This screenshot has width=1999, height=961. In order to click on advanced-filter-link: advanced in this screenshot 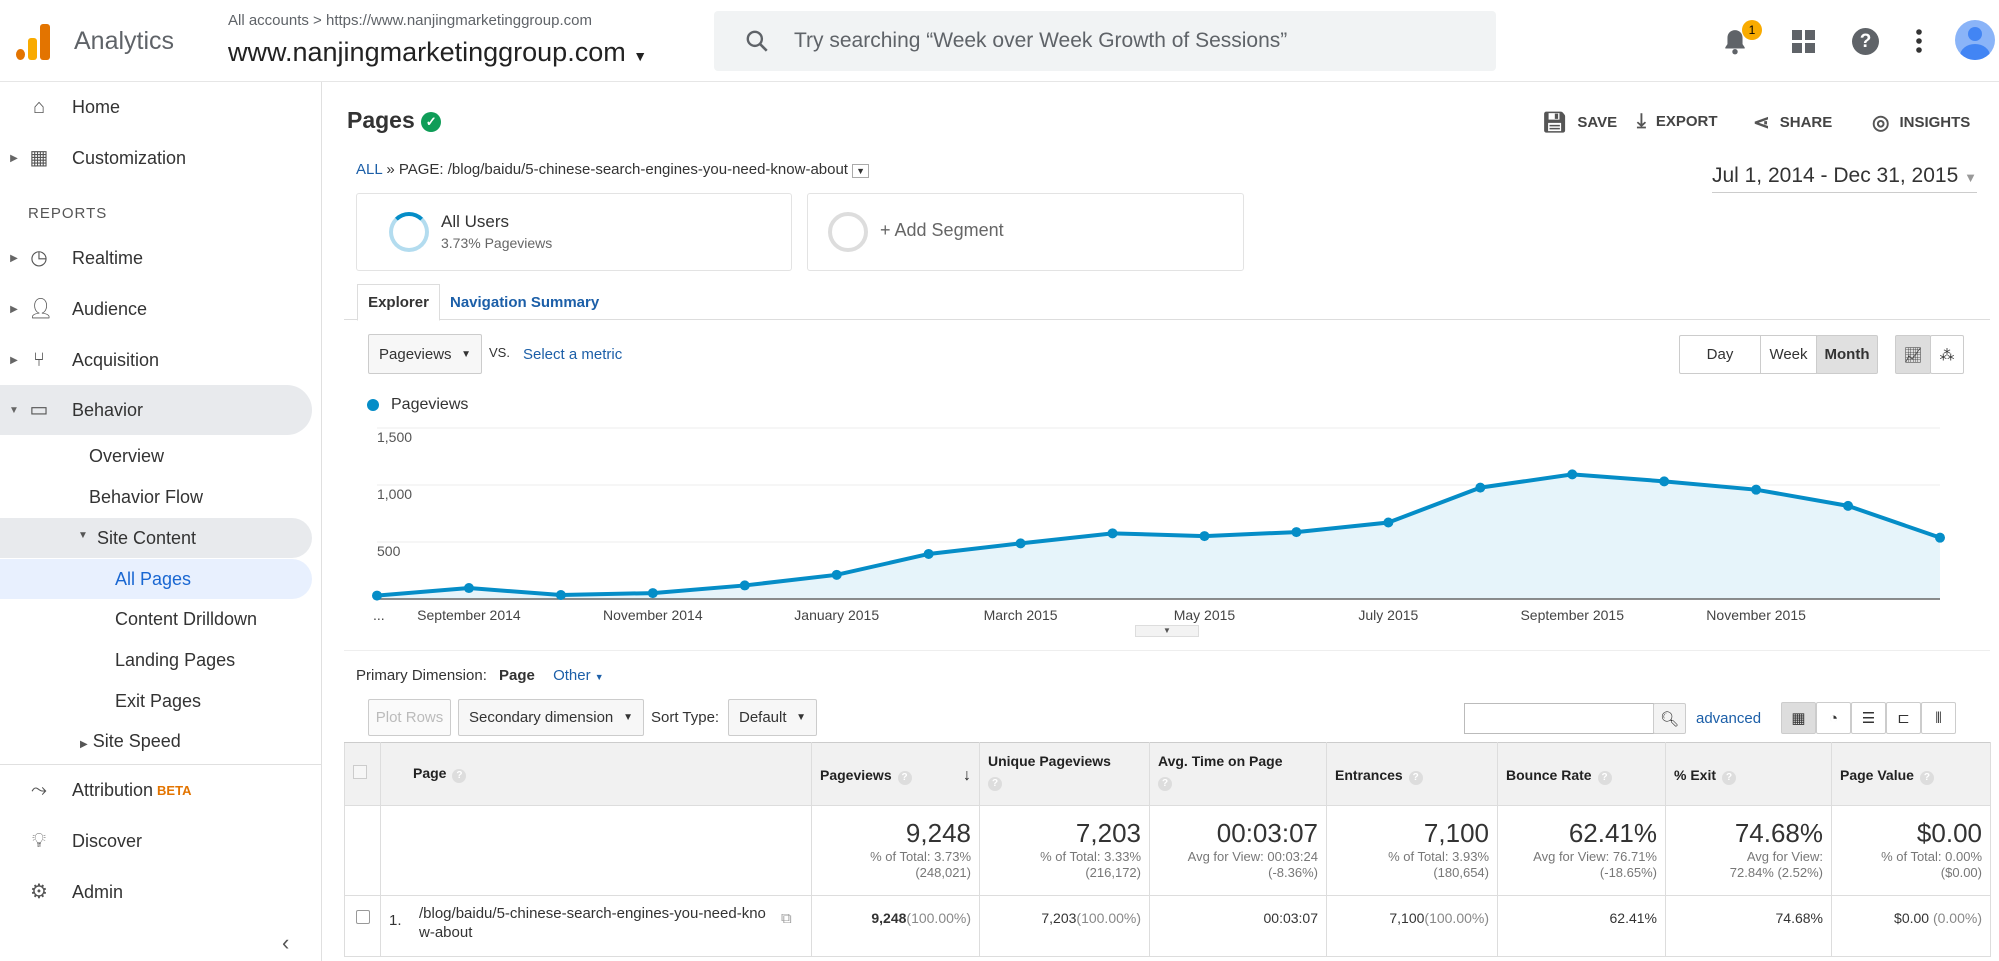, I will do `click(1729, 718)`.